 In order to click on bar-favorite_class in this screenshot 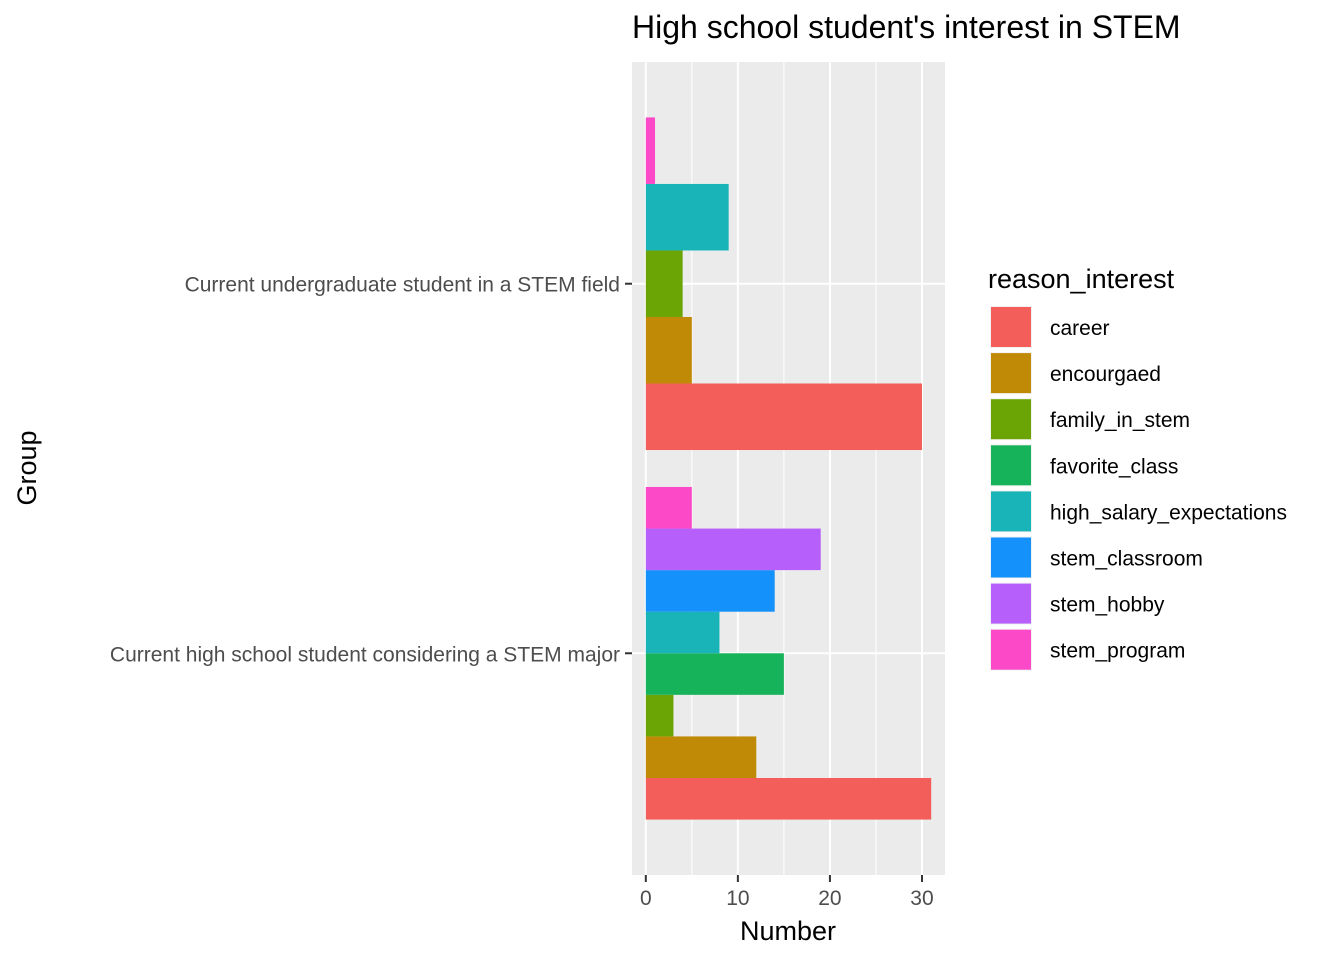, I will do `click(714, 674)`.